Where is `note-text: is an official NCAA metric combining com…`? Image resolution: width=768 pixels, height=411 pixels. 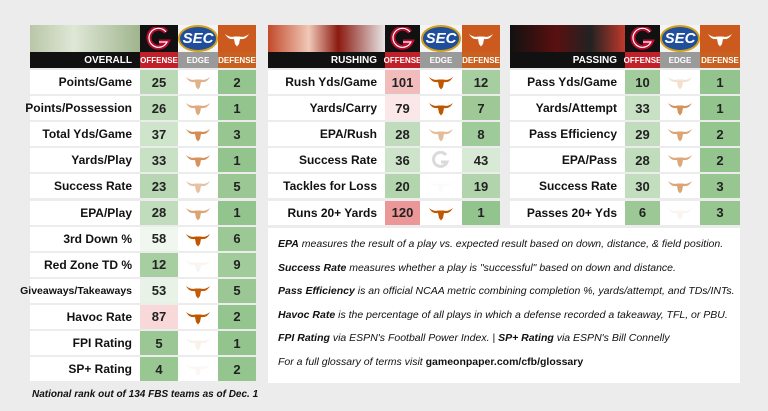
note-text: is an official NCAA metric combining com… is located at coordinates (544, 291).